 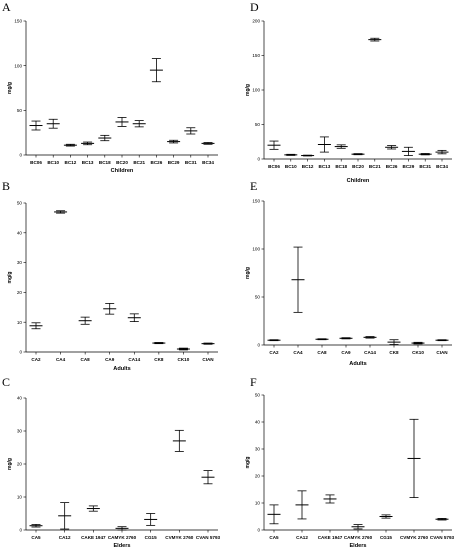 What do you see at coordinates (254, 7) in the screenshot?
I see `panel-letter-d: D` at bounding box center [254, 7].